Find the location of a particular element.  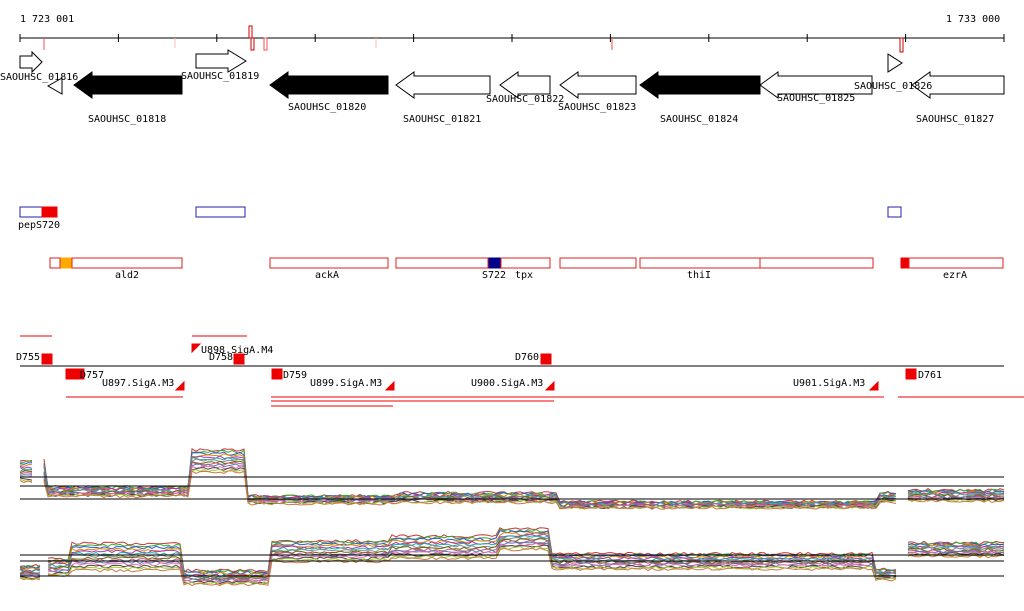

label-d761: D761 is located at coordinates (930, 375).